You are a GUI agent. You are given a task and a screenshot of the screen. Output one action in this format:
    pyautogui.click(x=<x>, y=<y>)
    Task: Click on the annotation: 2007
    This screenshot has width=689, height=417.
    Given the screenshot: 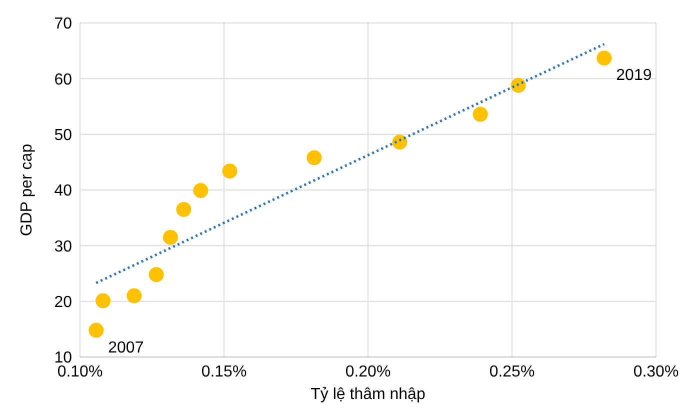 What is the action you would take?
    pyautogui.click(x=126, y=347)
    